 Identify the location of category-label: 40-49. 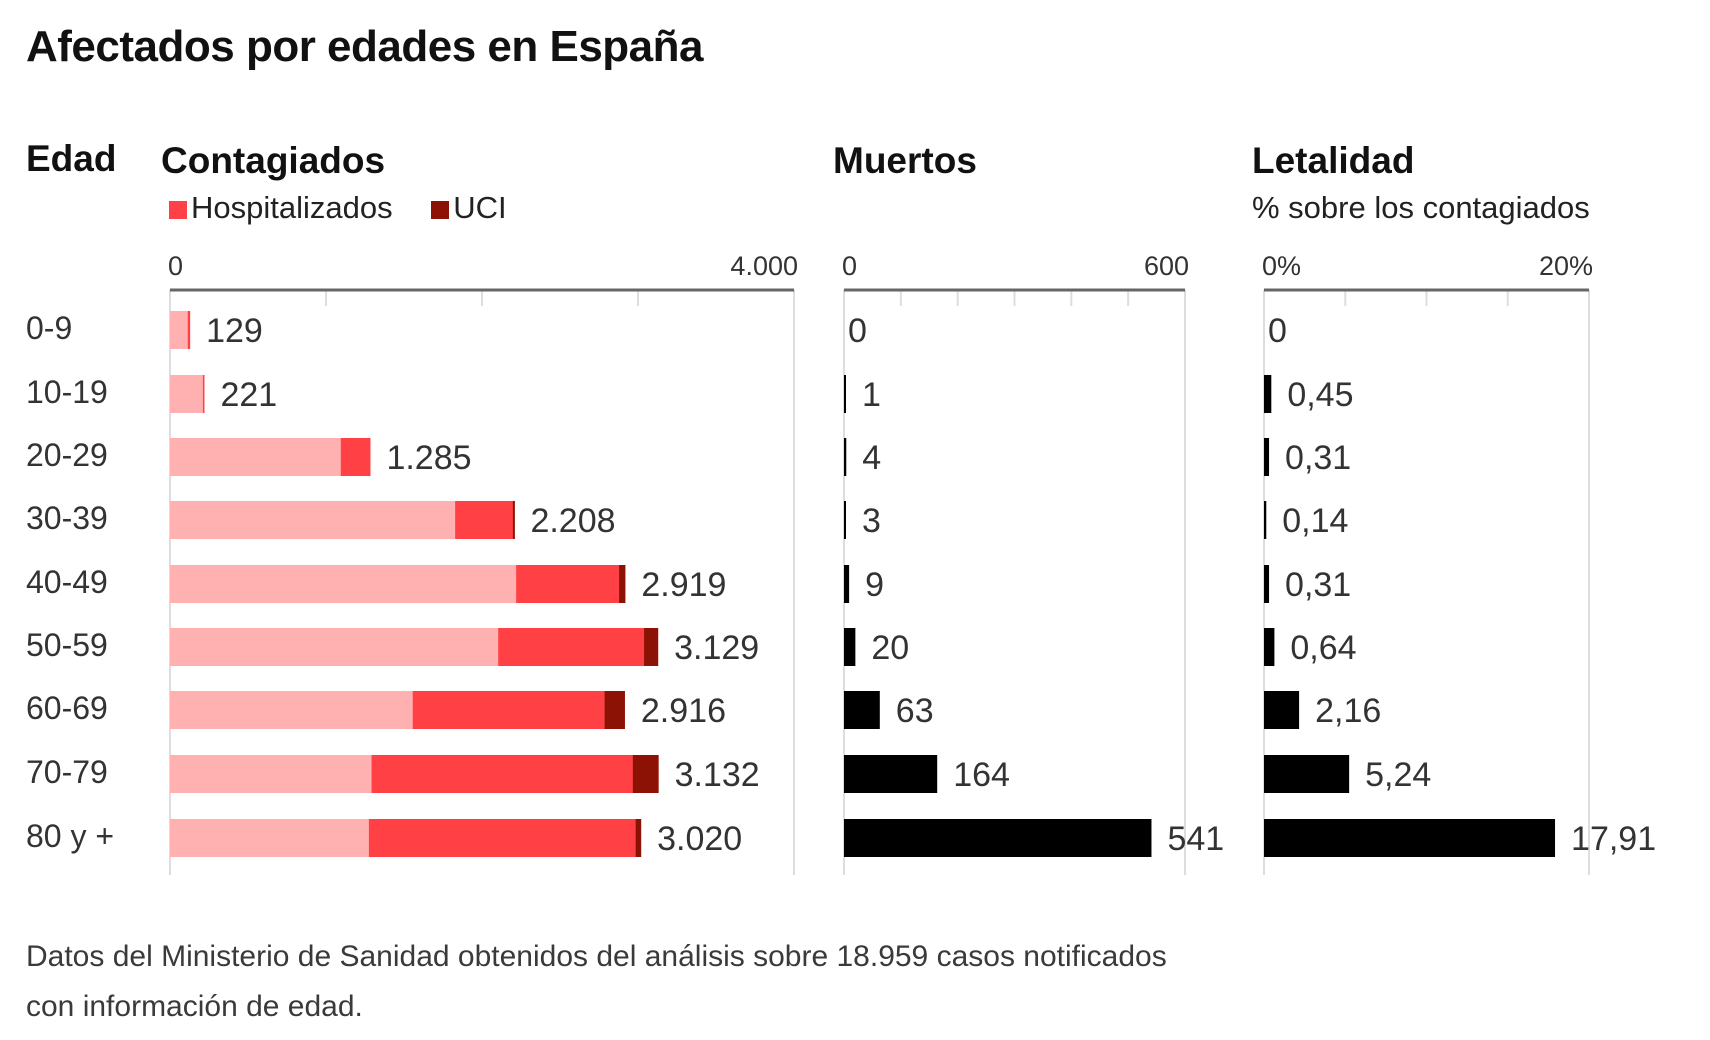
(67, 582).